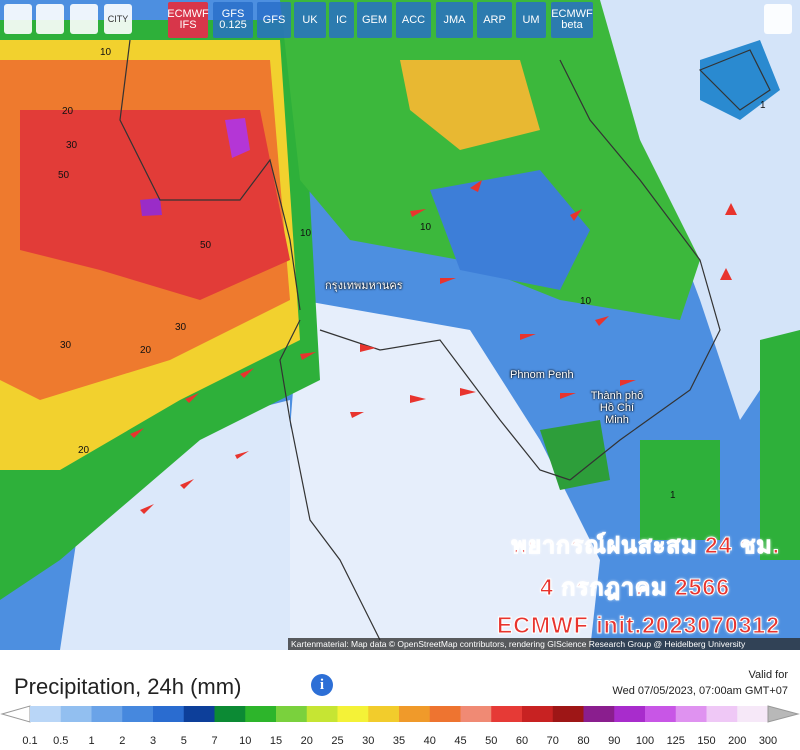 This screenshot has width=800, height=750. I want to click on legend-label: 70, so click(553, 741).